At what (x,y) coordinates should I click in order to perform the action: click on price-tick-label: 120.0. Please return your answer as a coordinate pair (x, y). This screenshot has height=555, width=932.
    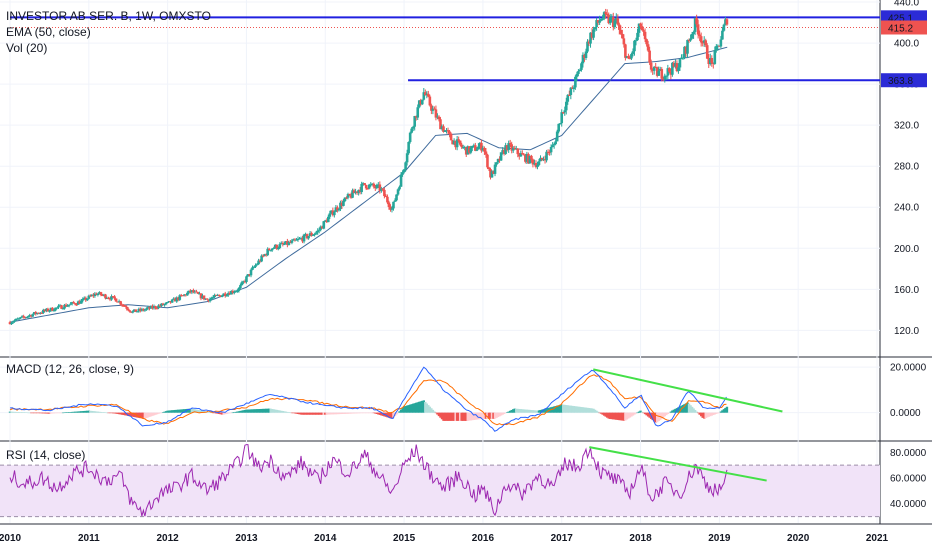
    Looking at the image, I should click on (906, 331).